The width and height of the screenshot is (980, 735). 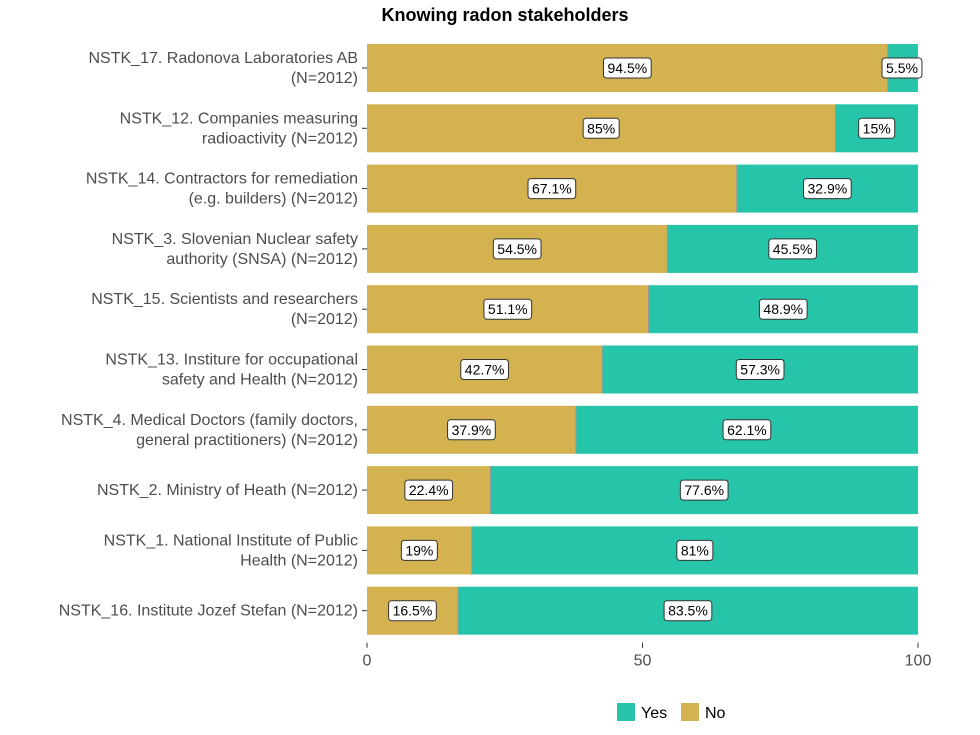 What do you see at coordinates (654, 713) in the screenshot?
I see `legend-label-yes: Yes` at bounding box center [654, 713].